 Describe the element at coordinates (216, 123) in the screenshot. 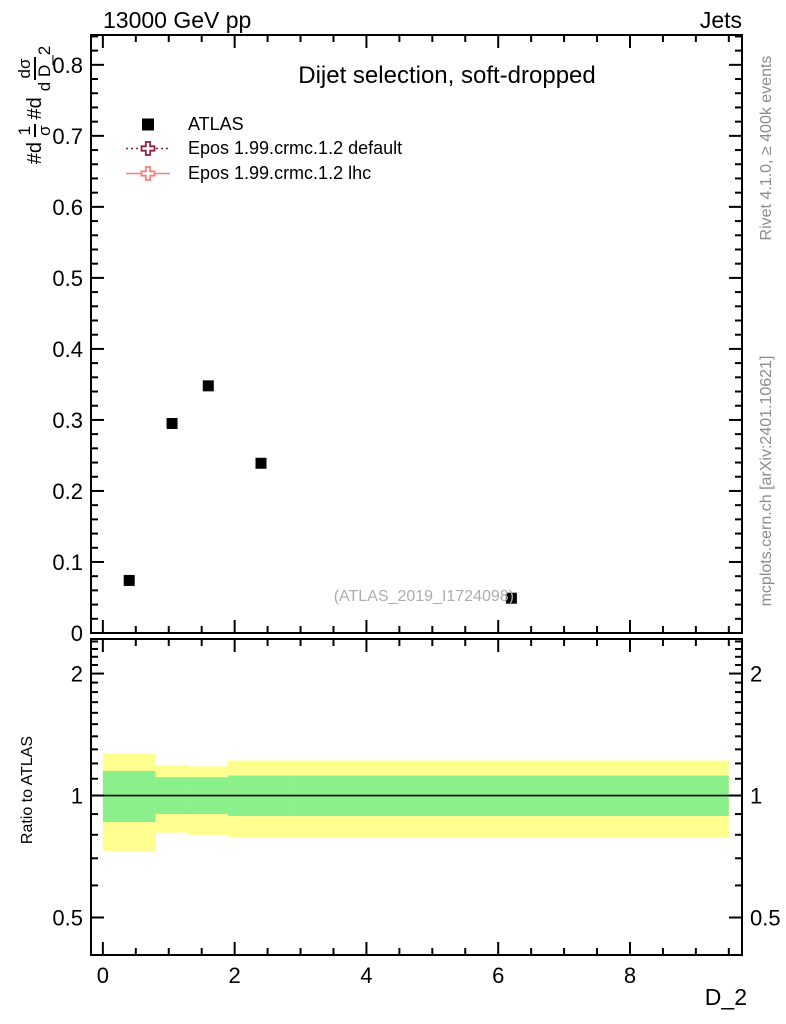

I see `legend-label: ATLAS` at that location.